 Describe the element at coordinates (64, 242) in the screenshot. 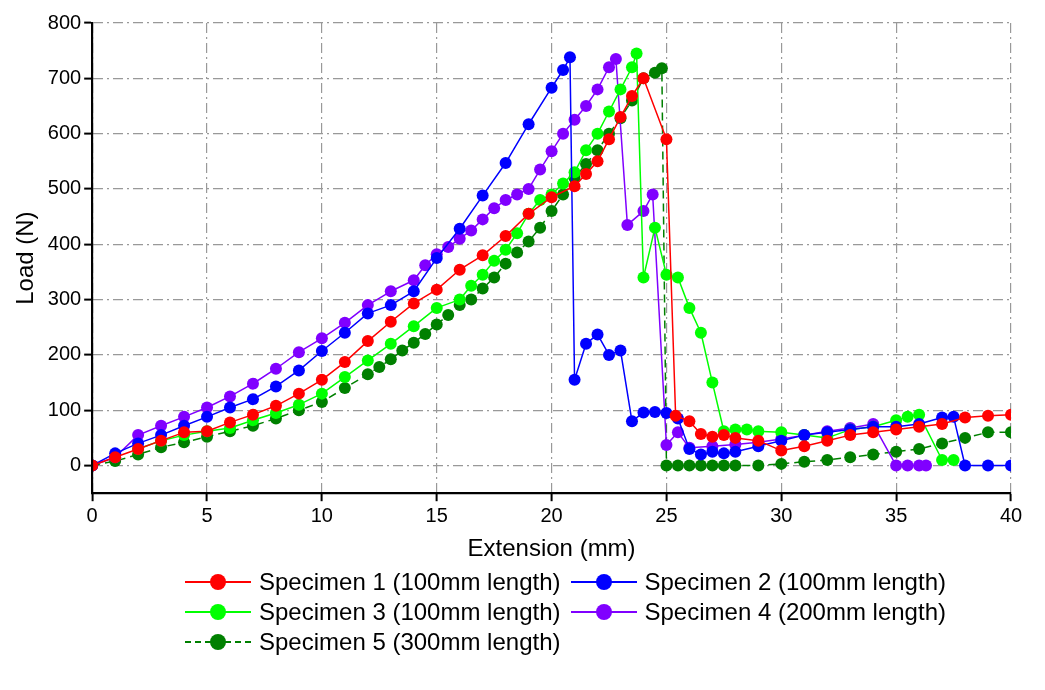

I see `y-tick-label: 400` at that location.